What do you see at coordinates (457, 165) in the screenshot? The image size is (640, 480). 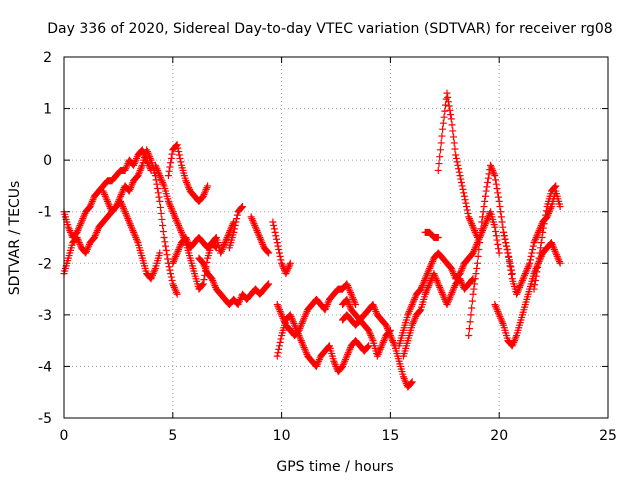 I see `series-sat-r` at bounding box center [457, 165].